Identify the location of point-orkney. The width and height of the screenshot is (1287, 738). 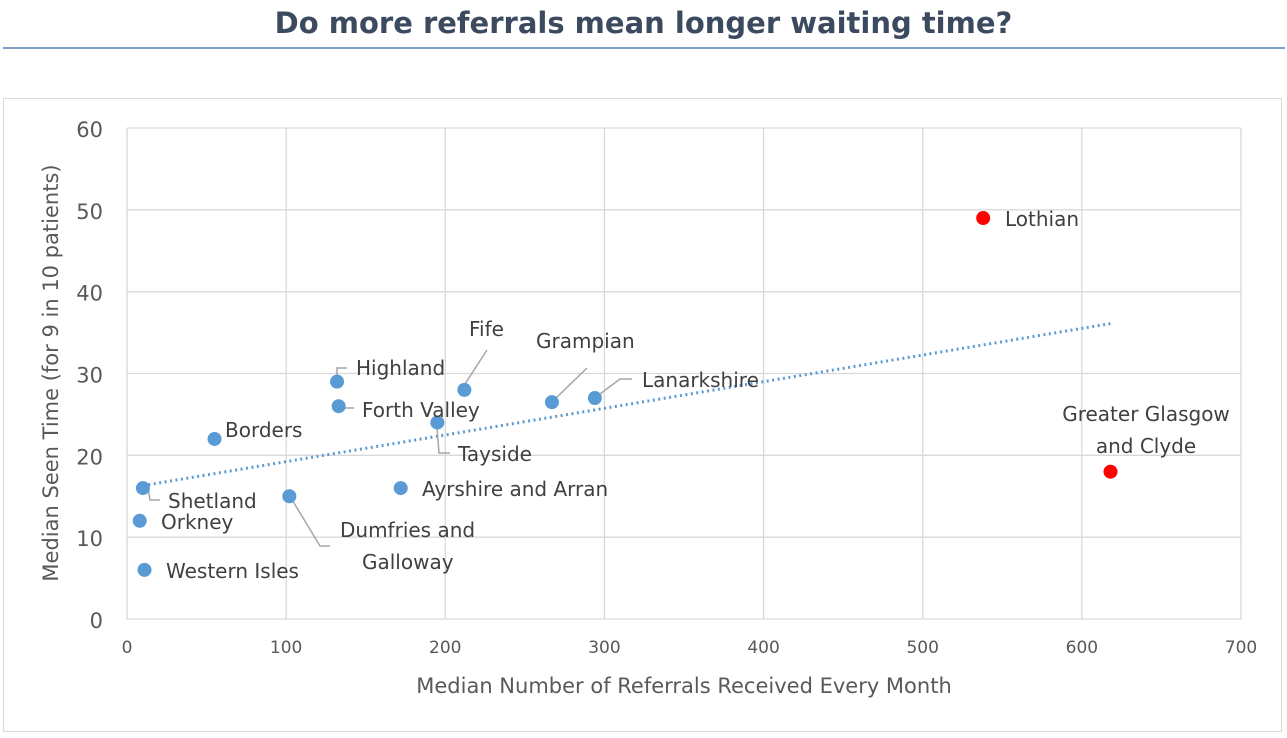
(139, 520).